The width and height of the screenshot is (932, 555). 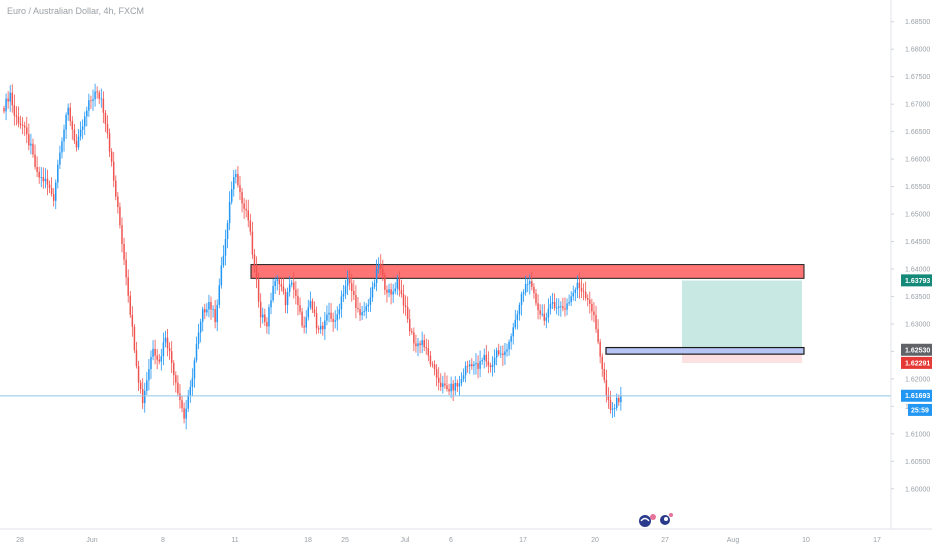 I want to click on time-axis: 28 Jun 8 11 18 25 Jul 6 17 20 27 Aug 10 17, so click(x=466, y=536).